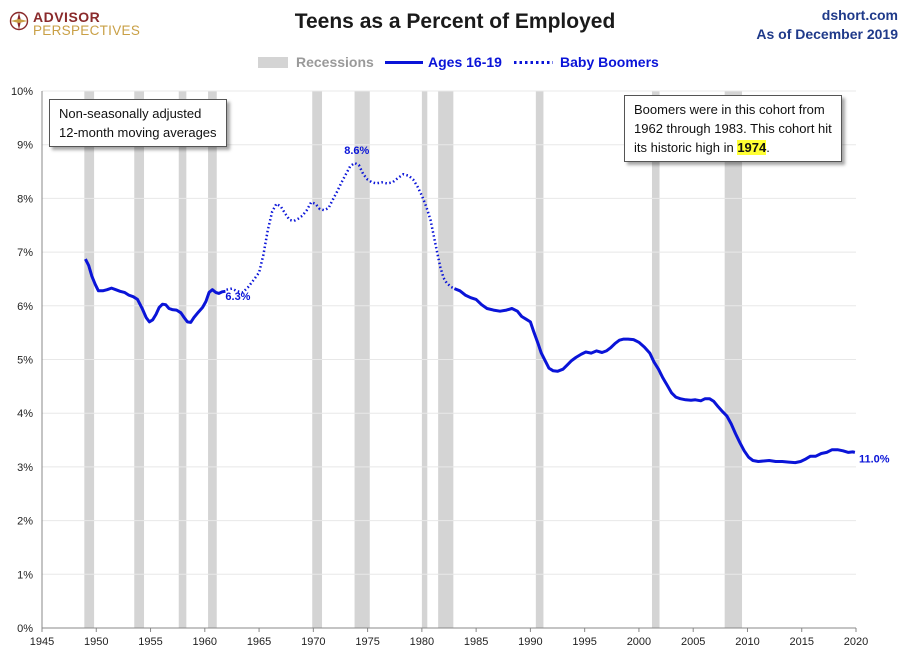 The image size is (910, 661). What do you see at coordinates (455, 21) in the screenshot?
I see `chart-title: Teens as a Percent of Employed` at bounding box center [455, 21].